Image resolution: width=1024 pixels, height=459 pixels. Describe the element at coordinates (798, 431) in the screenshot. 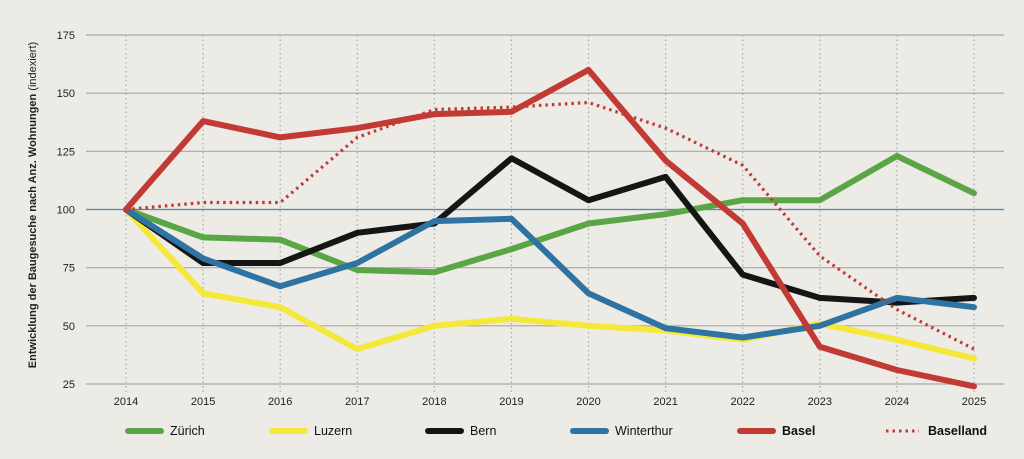

I see `legend-label: Basel` at that location.